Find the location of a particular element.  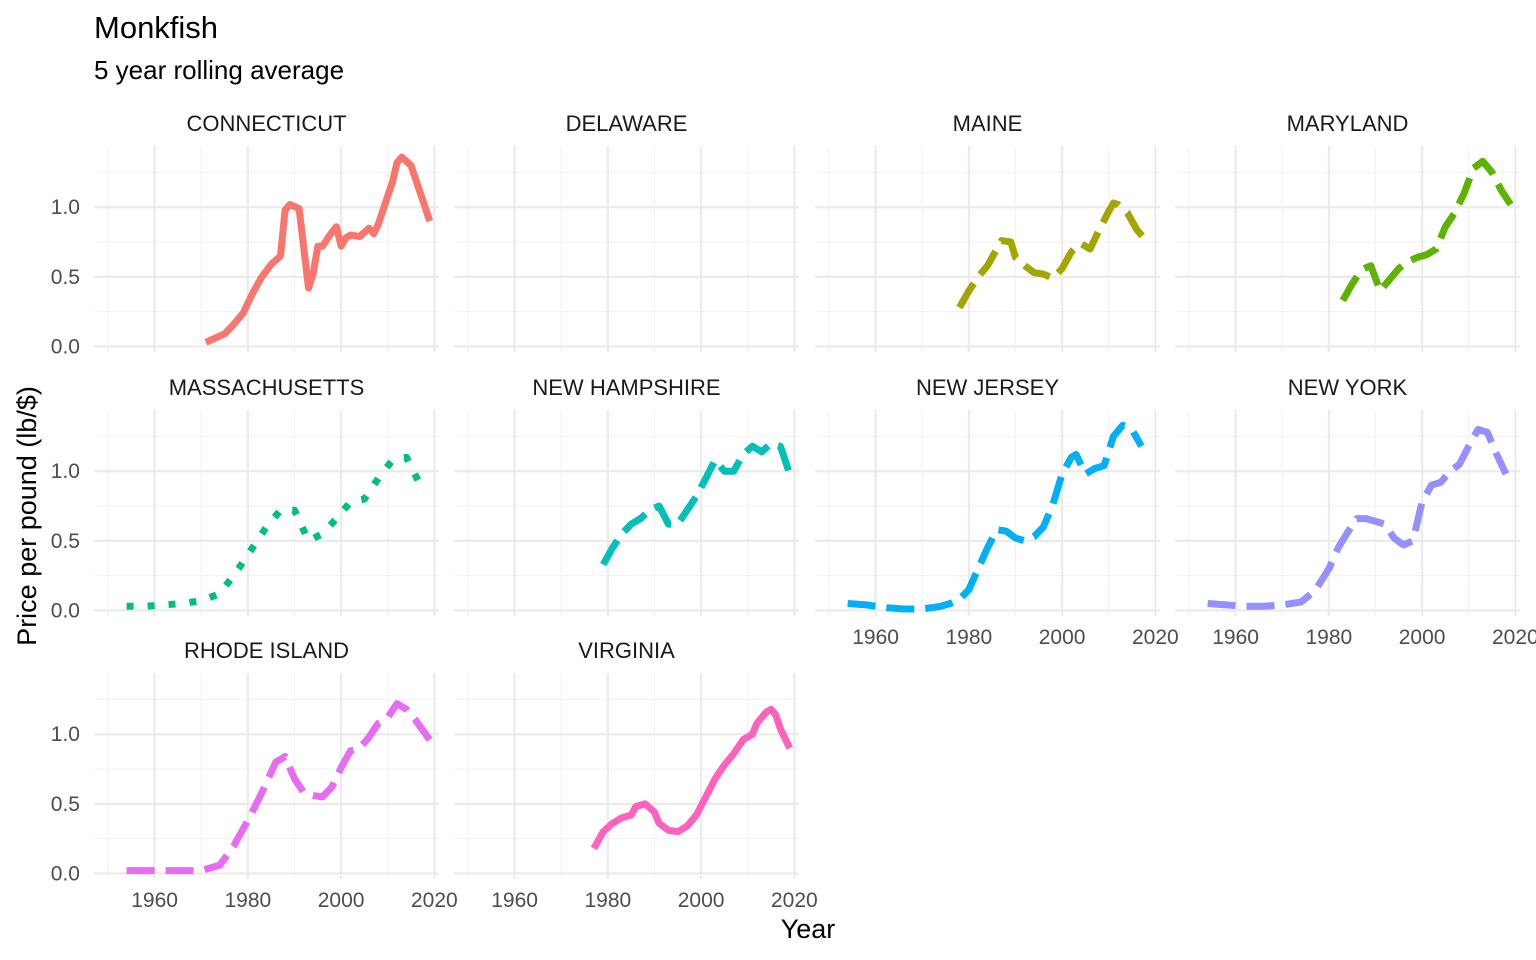

facet-label: CONNECTICUT is located at coordinates (266, 123).